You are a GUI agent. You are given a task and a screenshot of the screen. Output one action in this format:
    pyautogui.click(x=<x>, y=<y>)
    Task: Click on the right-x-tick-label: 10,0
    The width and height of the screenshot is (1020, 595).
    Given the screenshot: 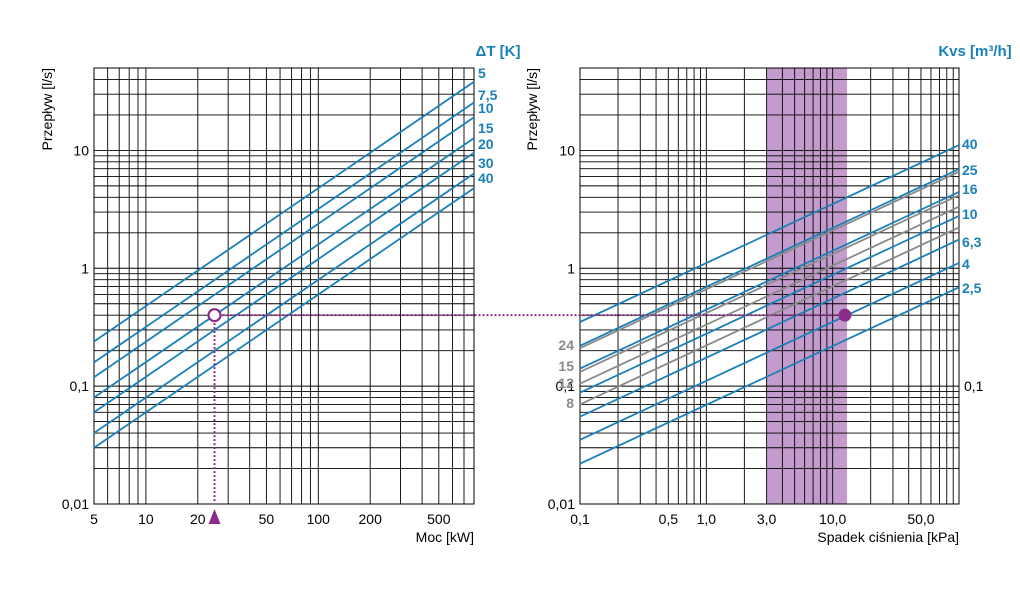 What is the action you would take?
    pyautogui.click(x=832, y=519)
    